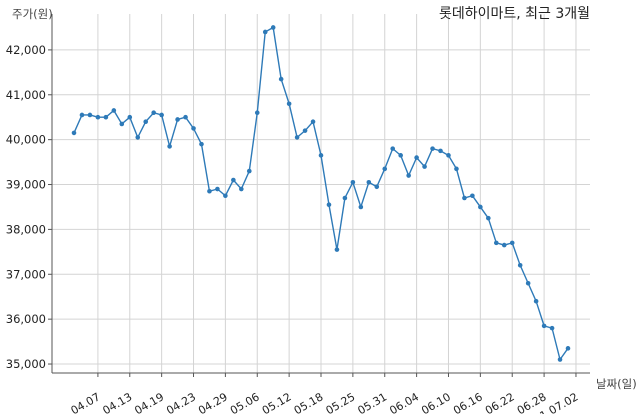 Image resolution: width=640 pixels, height=418 pixels. What do you see at coordinates (26, 50) in the screenshot?
I see `y-tick-label: 42,000` at bounding box center [26, 50].